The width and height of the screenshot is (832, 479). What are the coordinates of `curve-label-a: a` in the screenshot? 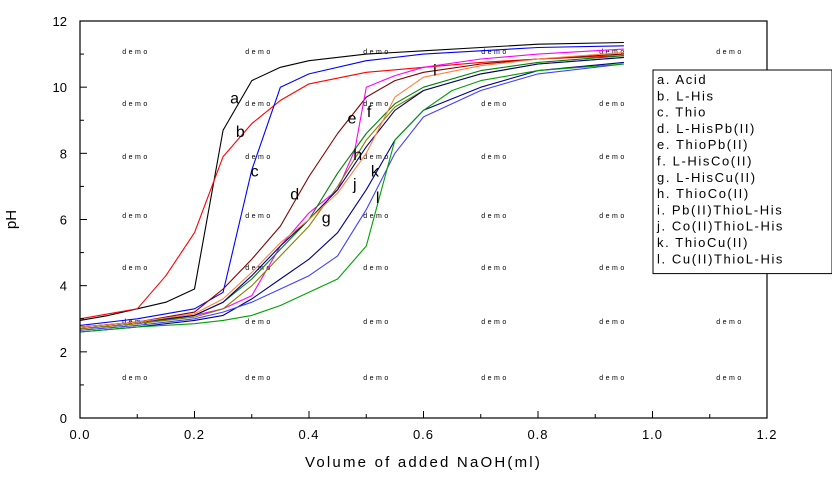 It's located at (234, 99).